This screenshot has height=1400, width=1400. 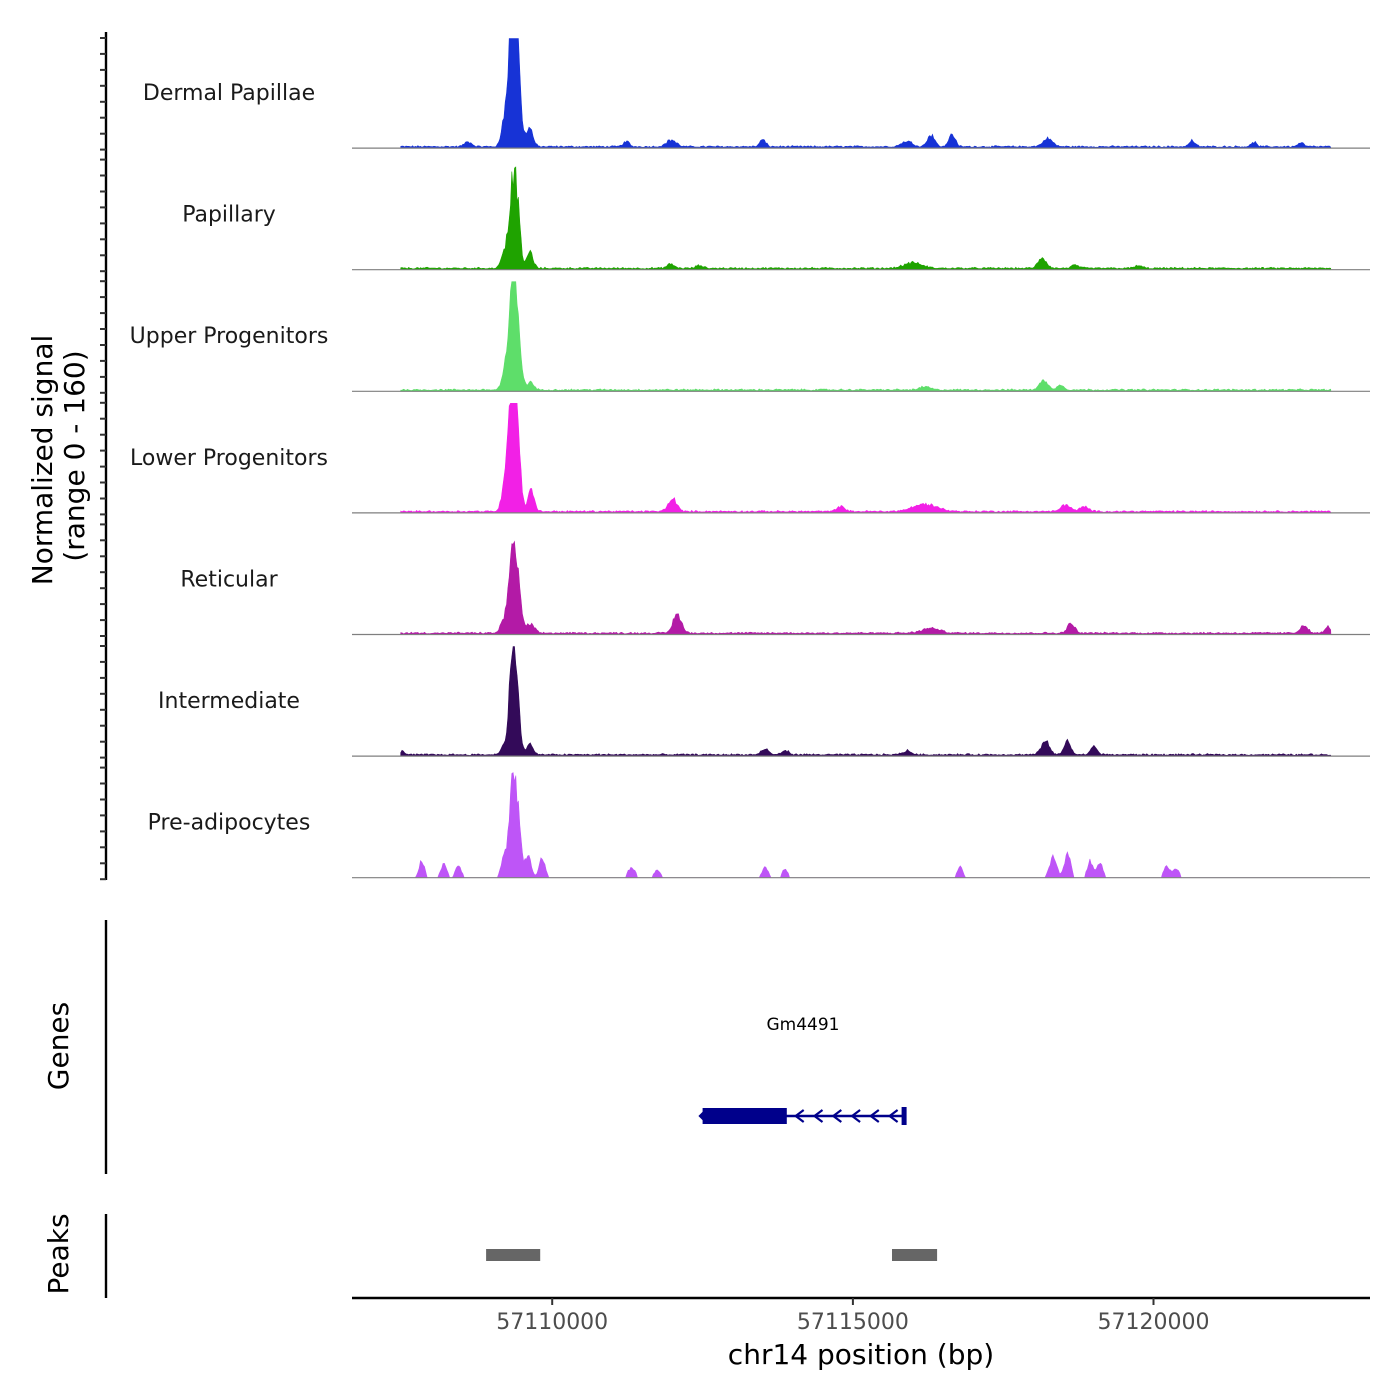 What do you see at coordinates (58, 1253) in the screenshot?
I see `peaks-panel-title: Peaks` at bounding box center [58, 1253].